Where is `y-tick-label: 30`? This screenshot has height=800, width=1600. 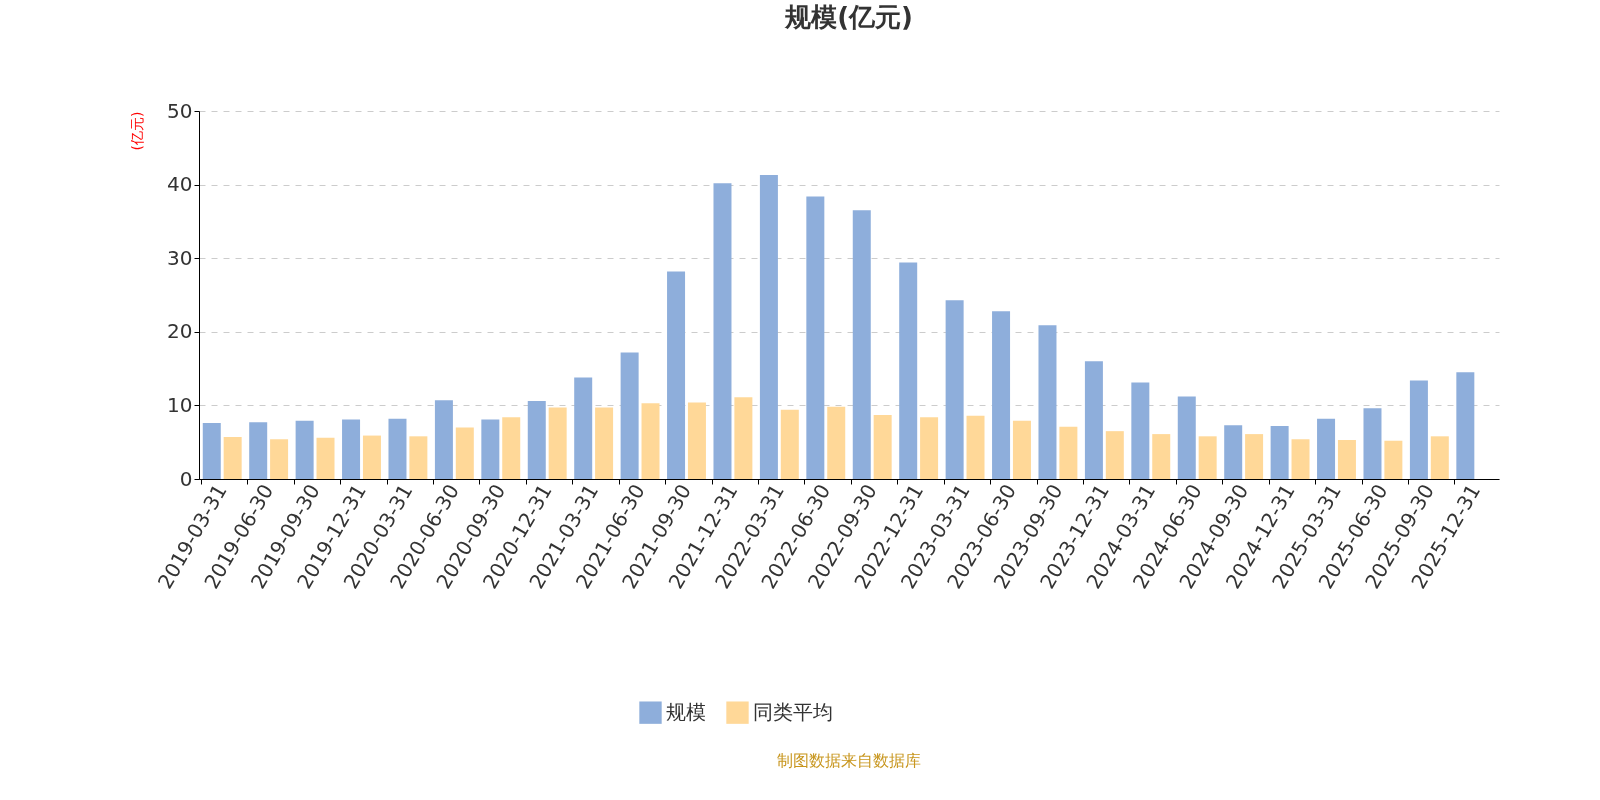
y-tick-label: 30 is located at coordinates (180, 257).